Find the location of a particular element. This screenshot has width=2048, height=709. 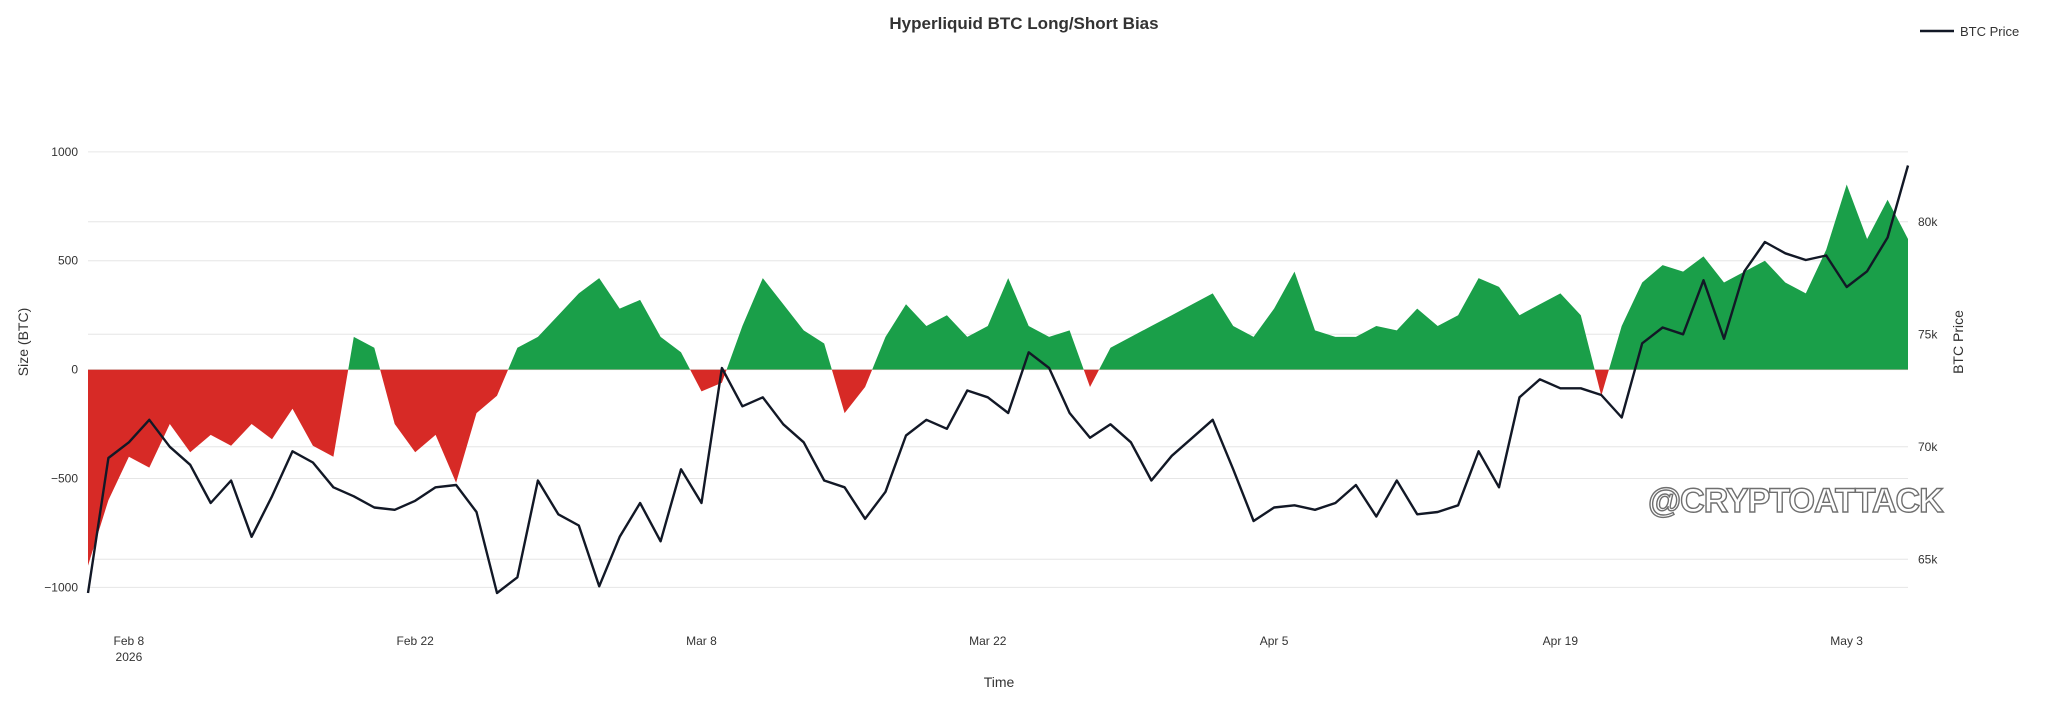

legend-label-btc-price: BTC Price is located at coordinates (1989, 31).